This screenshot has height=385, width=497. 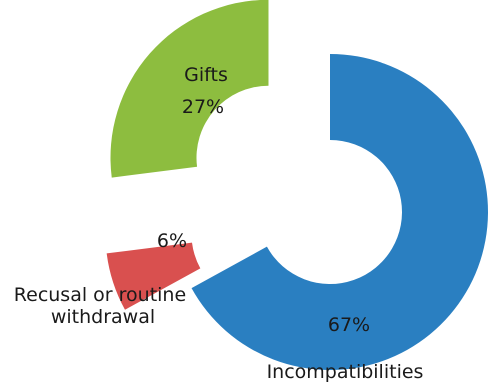 I want to click on slice-gifts, so click(x=189, y=89).